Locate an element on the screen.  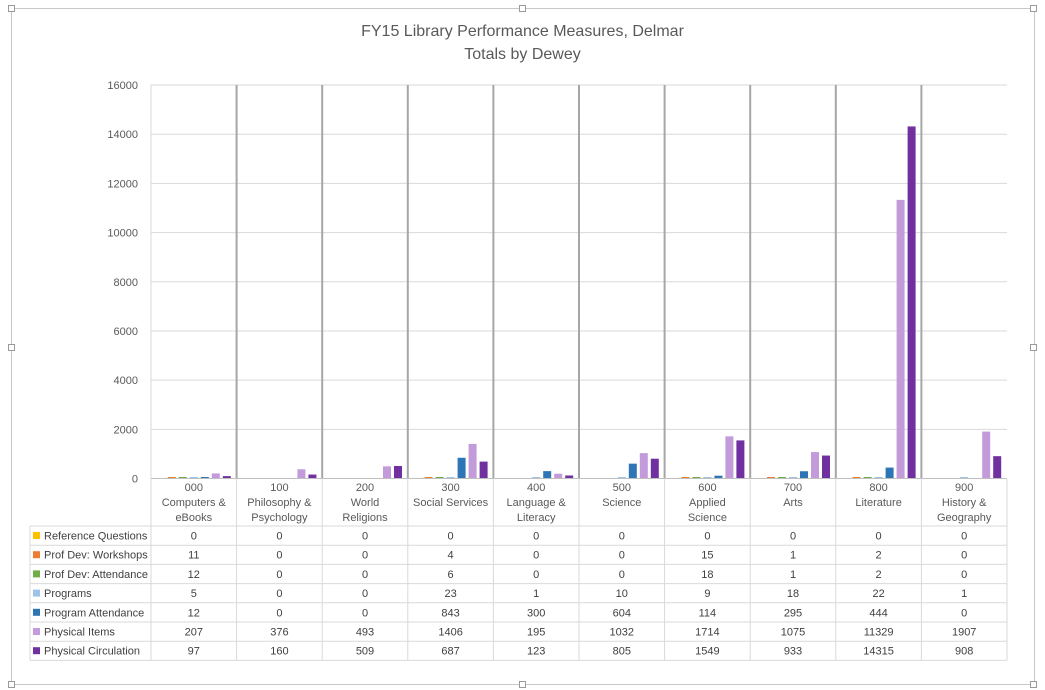
data-value-label: 14315 is located at coordinates (878, 652).